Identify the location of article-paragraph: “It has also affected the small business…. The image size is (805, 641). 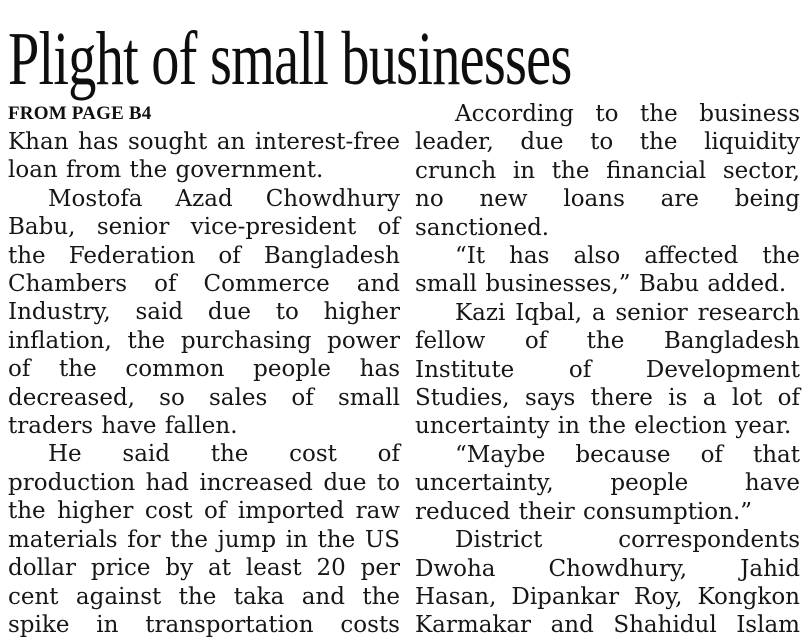
(607, 270).